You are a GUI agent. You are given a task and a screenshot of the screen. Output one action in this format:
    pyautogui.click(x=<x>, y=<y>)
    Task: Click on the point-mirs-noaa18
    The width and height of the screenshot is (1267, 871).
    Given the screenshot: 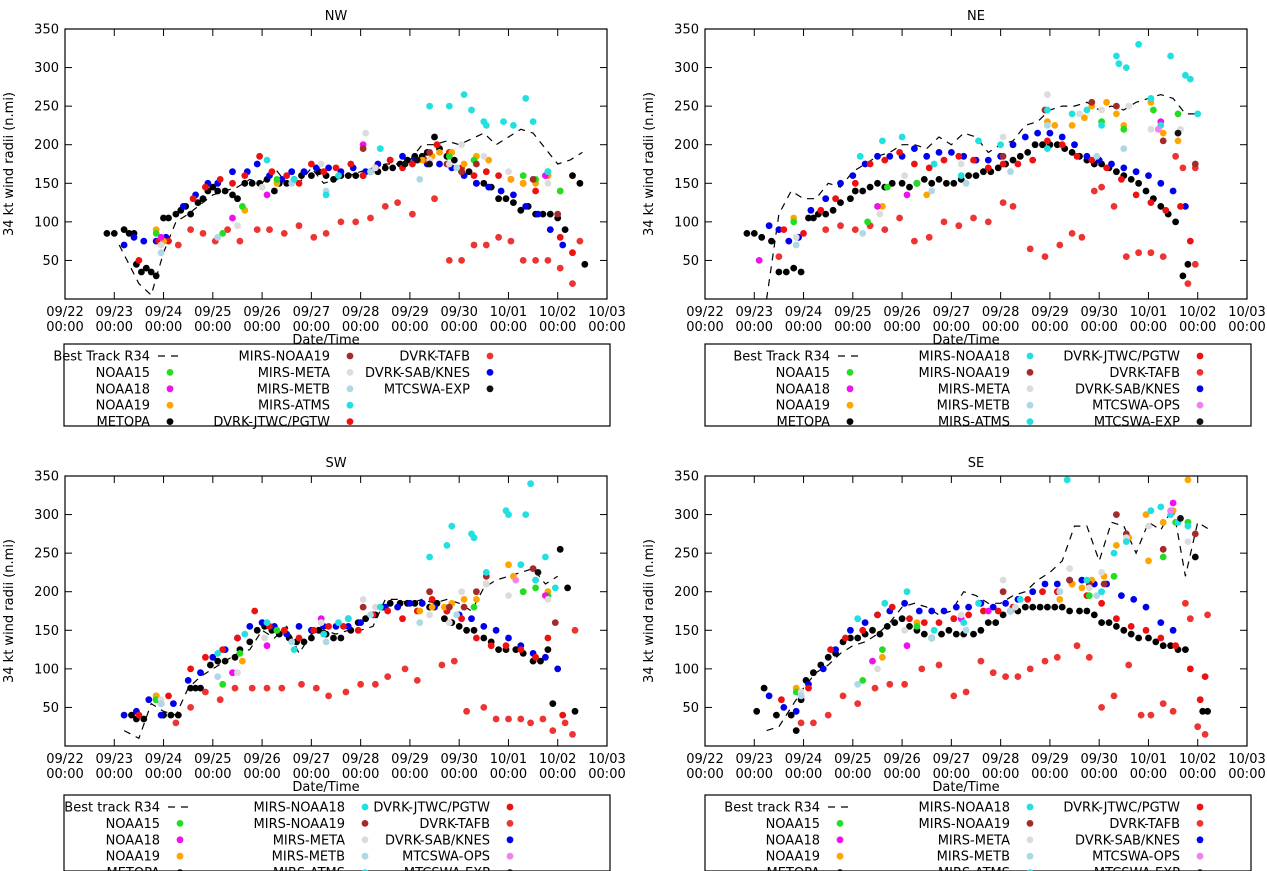 What is the action you would take?
    pyautogui.click(x=1047, y=149)
    